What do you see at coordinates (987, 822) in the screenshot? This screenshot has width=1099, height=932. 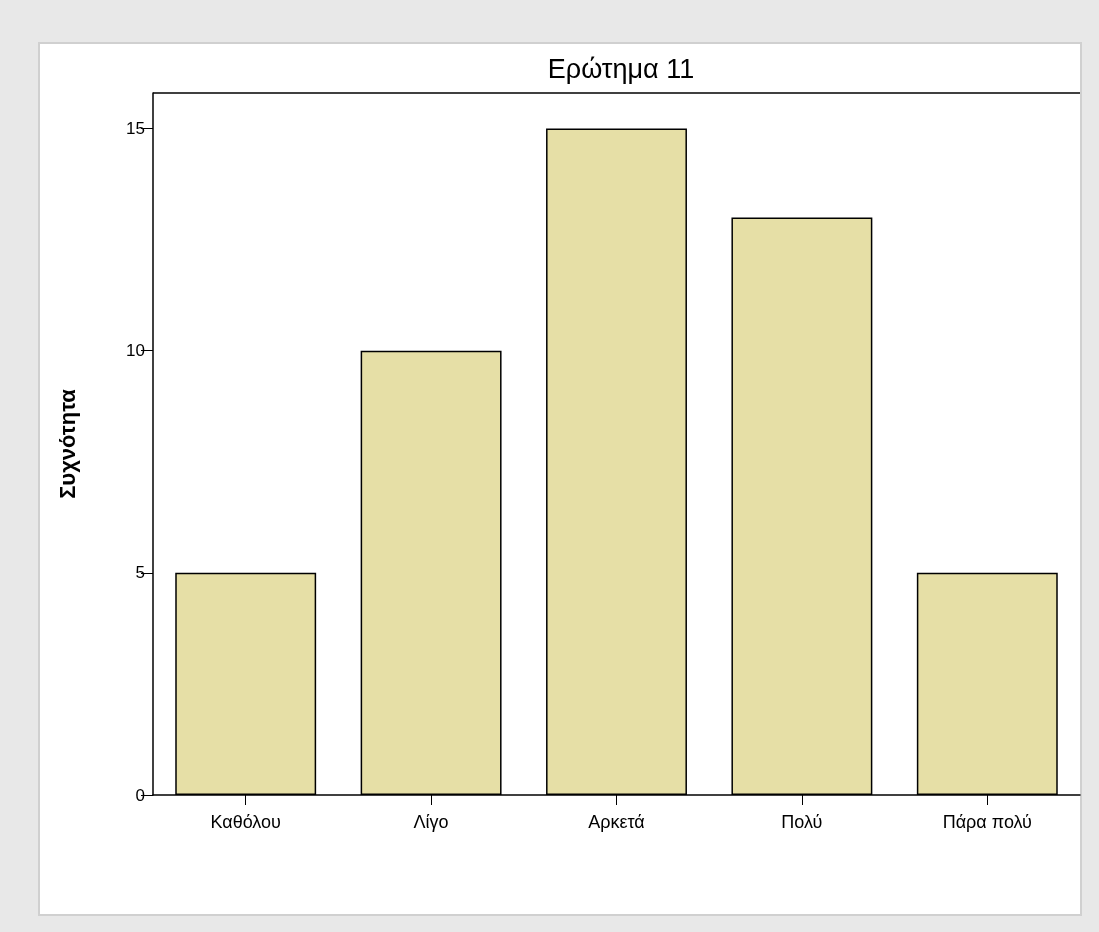 I see `x-tick-label: Πάρα πολύ` at bounding box center [987, 822].